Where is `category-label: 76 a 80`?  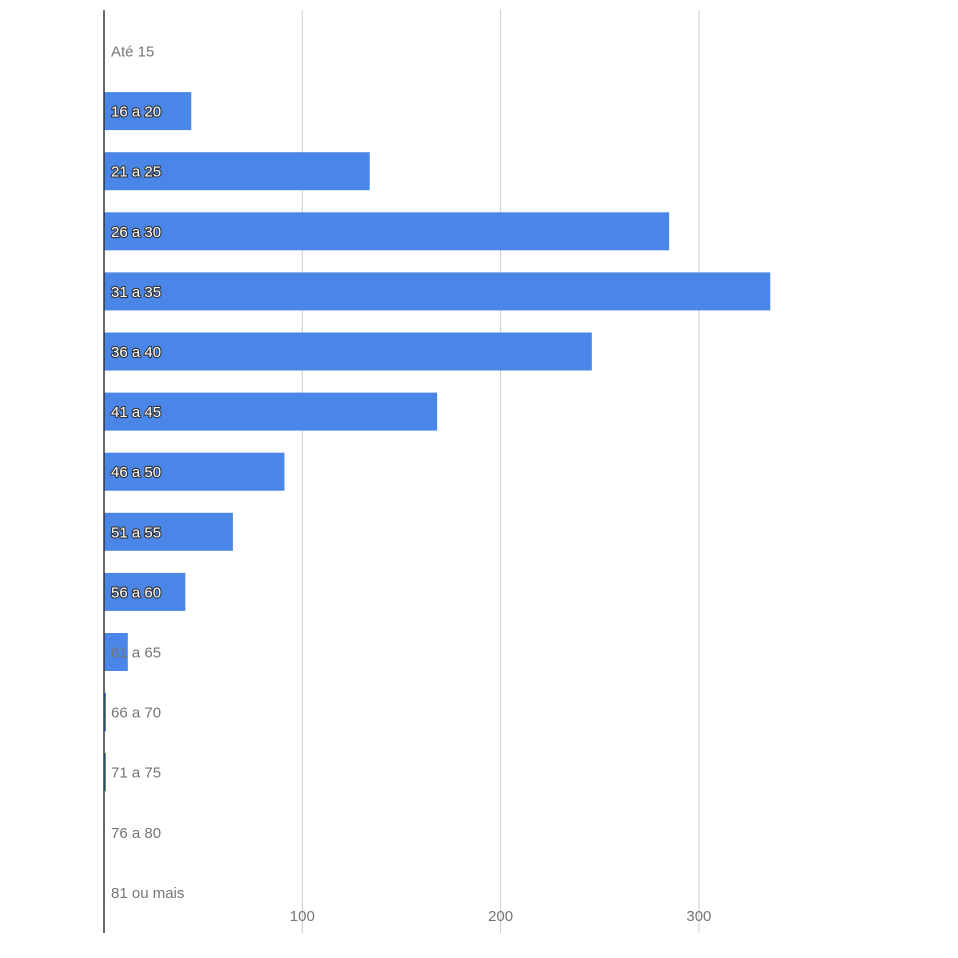 category-label: 76 a 80 is located at coordinates (136, 833).